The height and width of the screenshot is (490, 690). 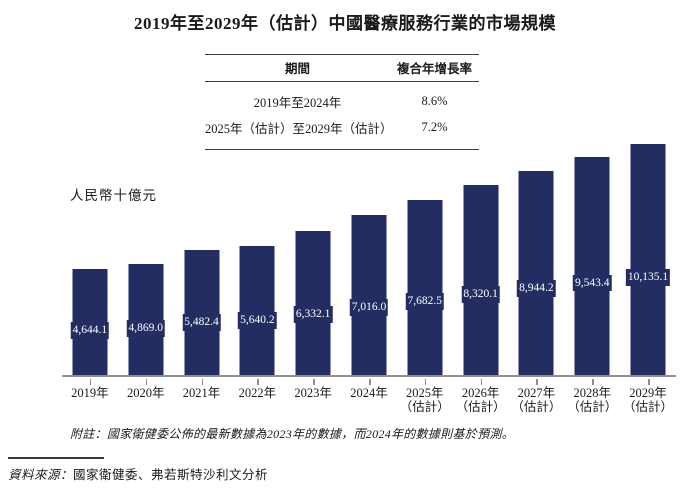 What do you see at coordinates (145, 393) in the screenshot?
I see `x-axis-label: 2020年` at bounding box center [145, 393].